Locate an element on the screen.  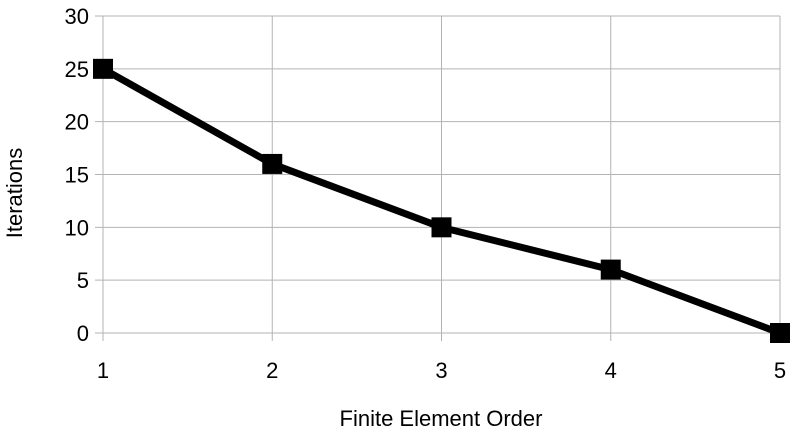
x-tick-label: 3 is located at coordinates (441, 370).